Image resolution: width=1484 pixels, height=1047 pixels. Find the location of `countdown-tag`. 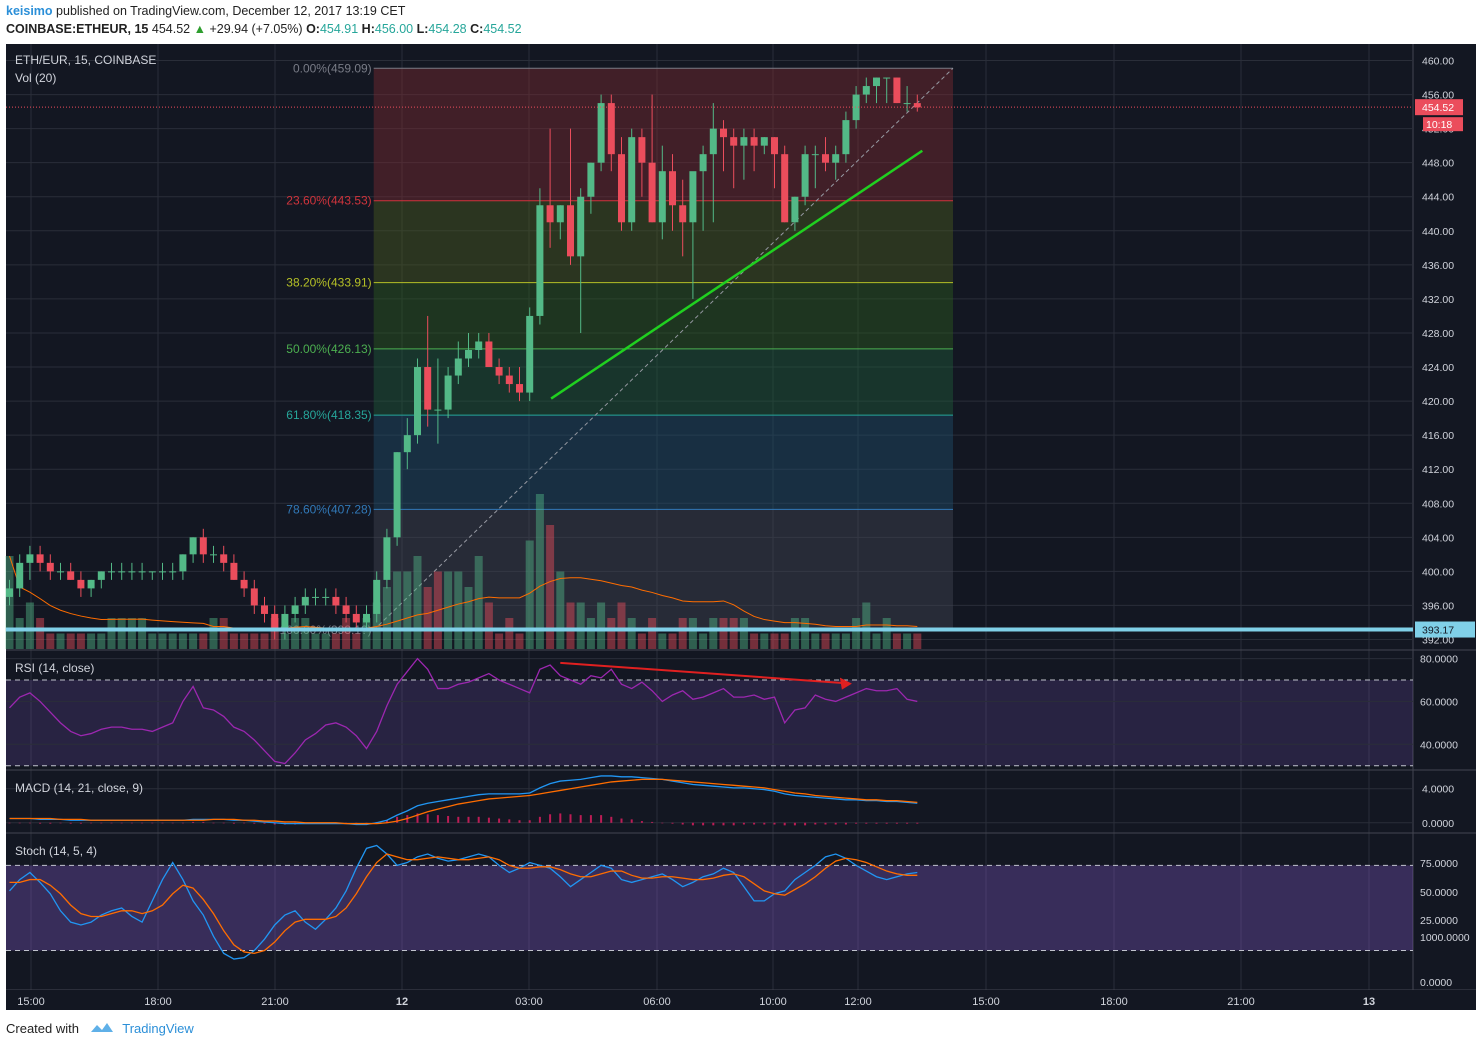

countdown-tag is located at coordinates (1443, 124).